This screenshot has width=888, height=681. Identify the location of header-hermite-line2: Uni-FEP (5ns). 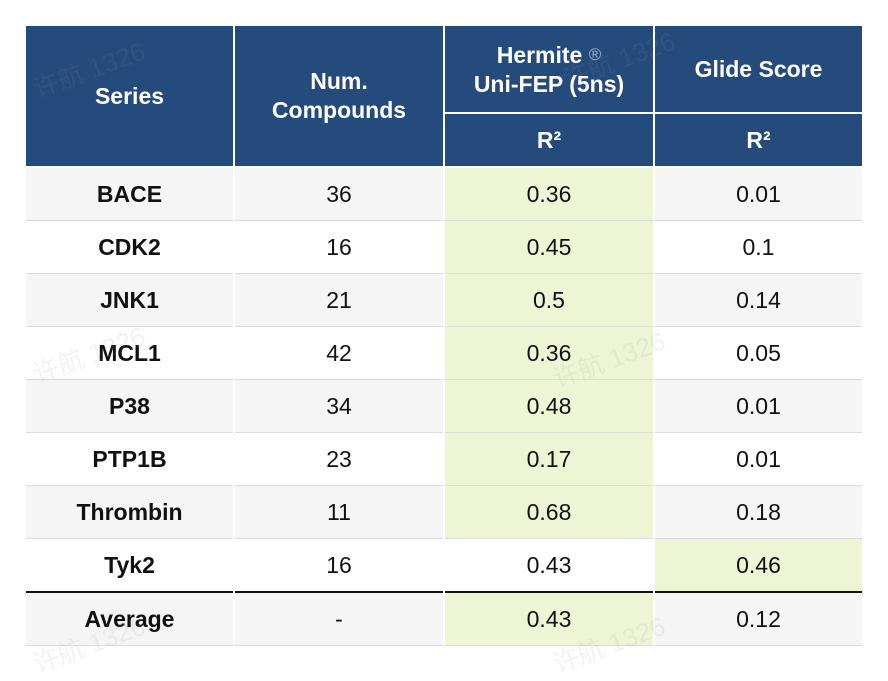
(549, 83).